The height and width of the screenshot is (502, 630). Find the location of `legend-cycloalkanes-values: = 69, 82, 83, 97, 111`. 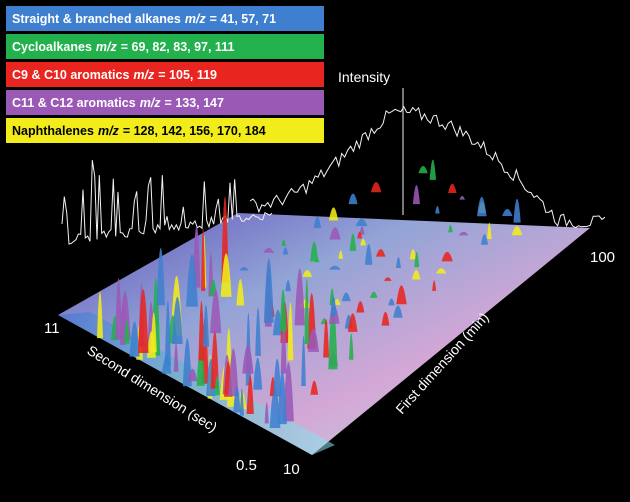

legend-cycloalkanes-values: = 69, 82, 83, 97, 111 is located at coordinates (177, 46).